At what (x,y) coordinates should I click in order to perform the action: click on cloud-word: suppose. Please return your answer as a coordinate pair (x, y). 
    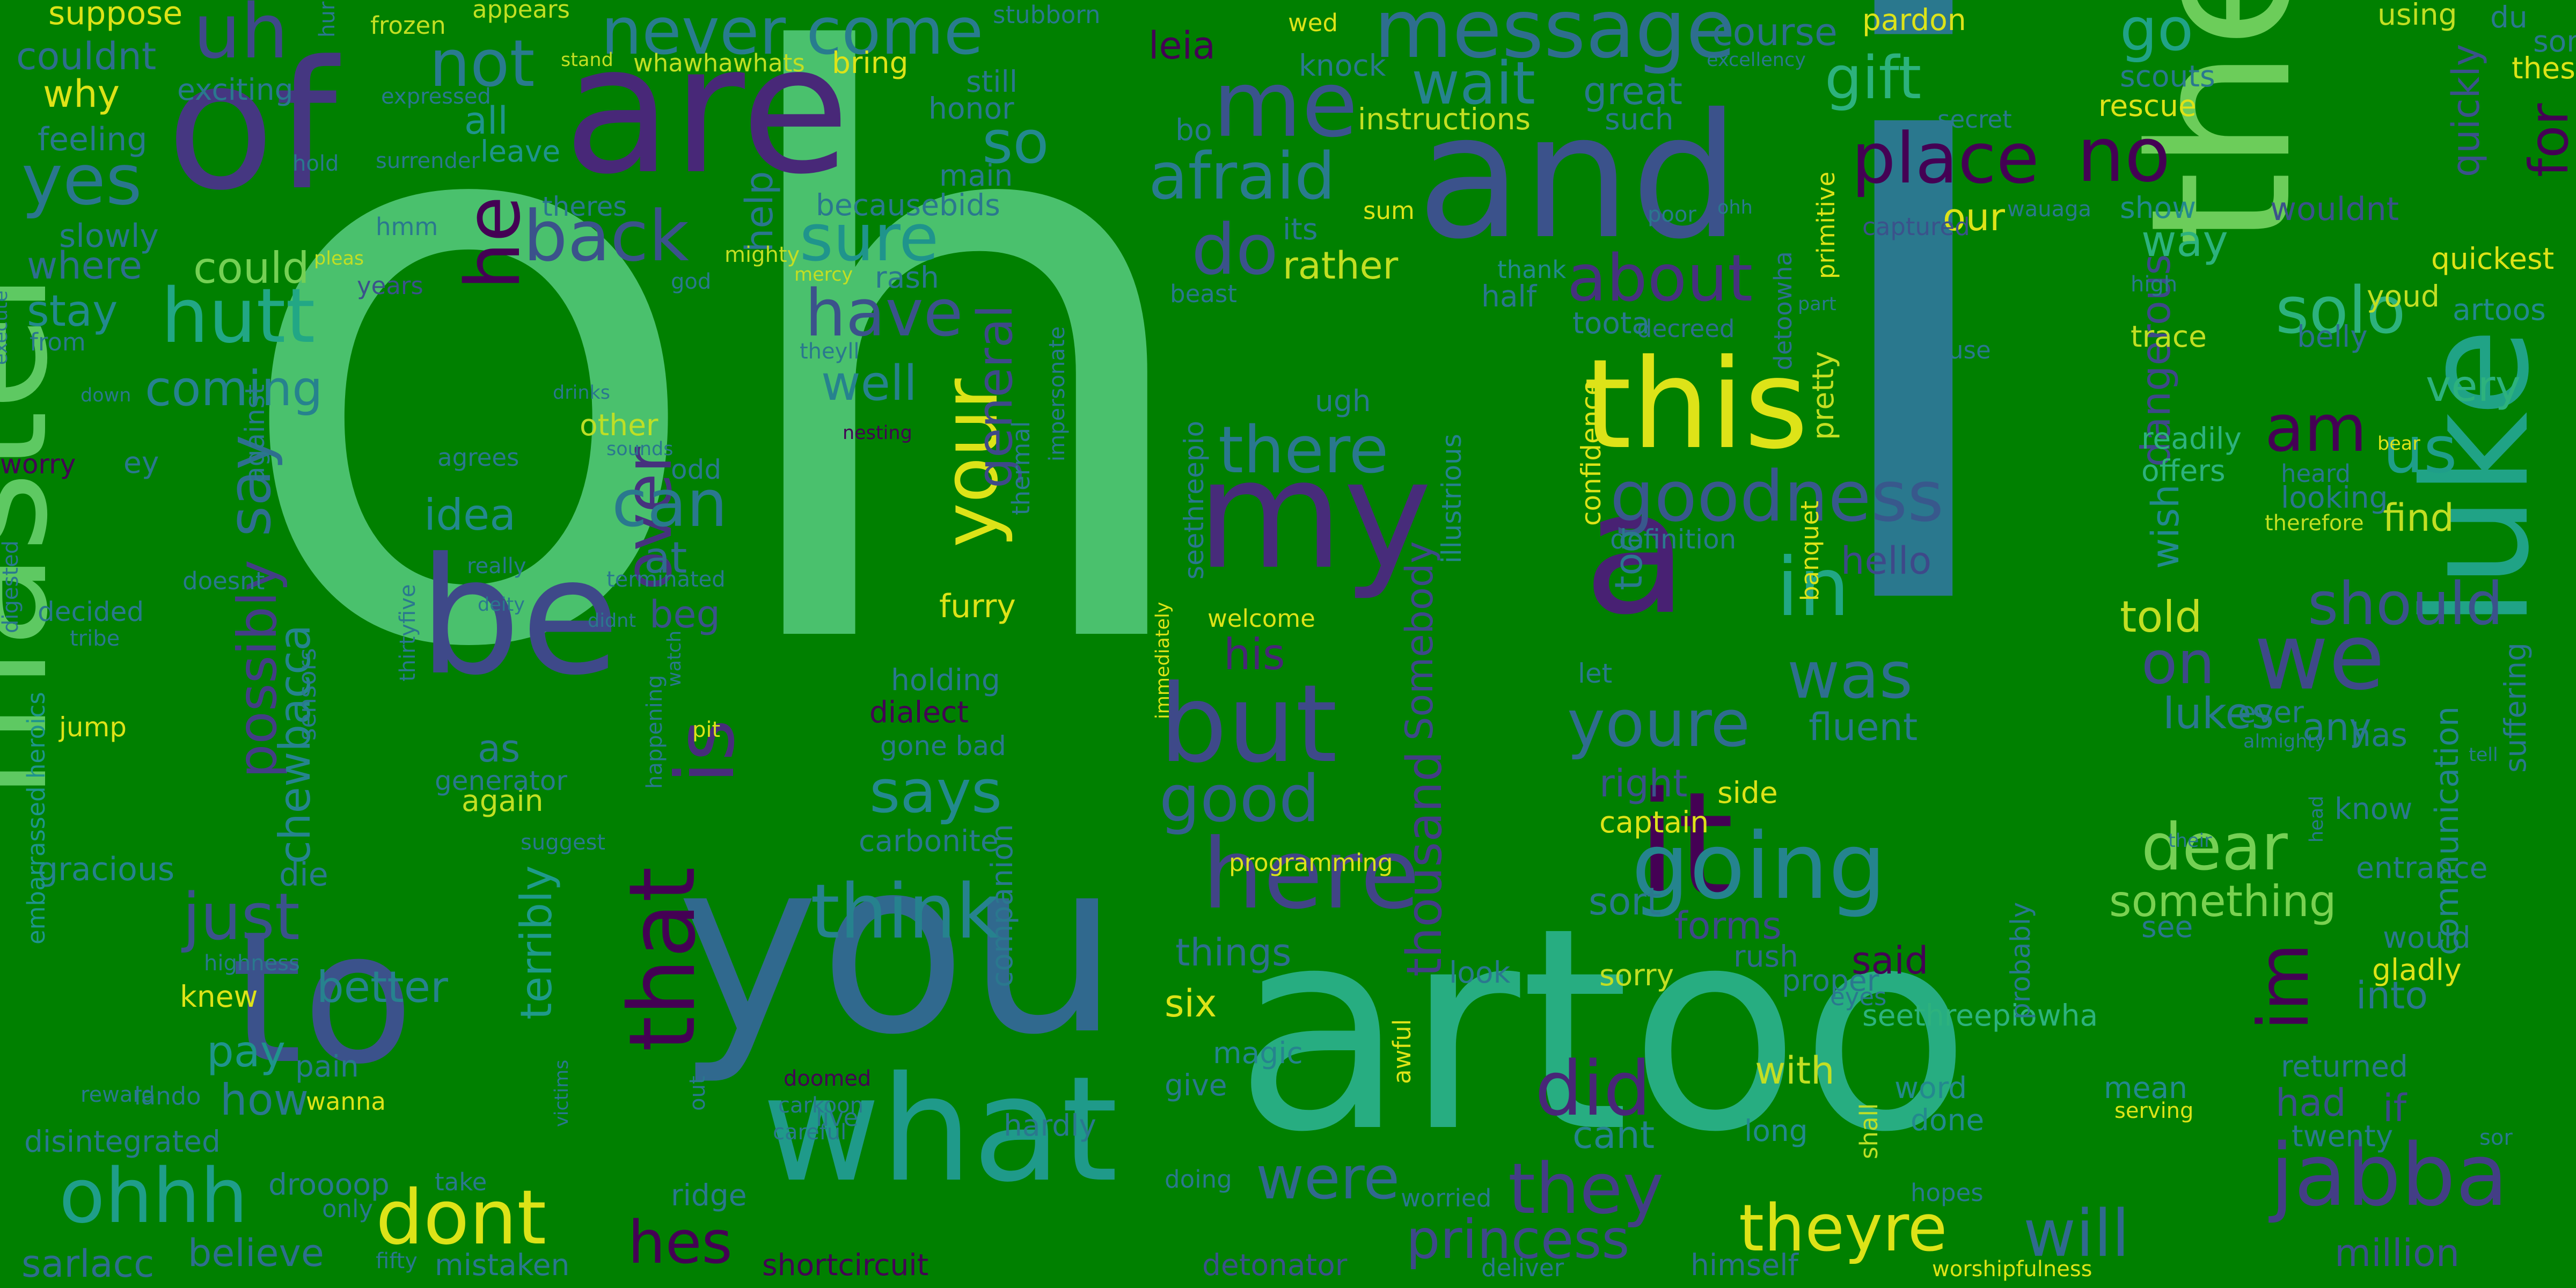
    Looking at the image, I should click on (115, 16).